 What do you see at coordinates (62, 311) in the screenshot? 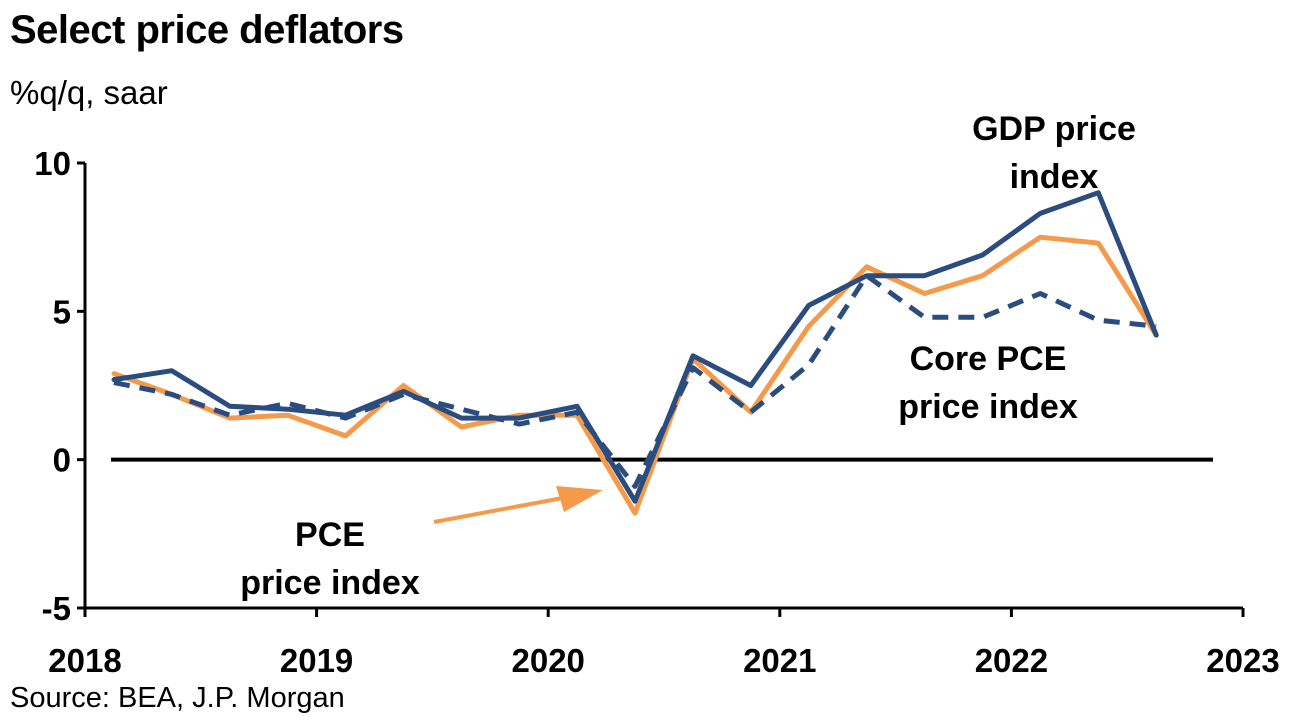
I see `y-tick-label: 5` at bounding box center [62, 311].